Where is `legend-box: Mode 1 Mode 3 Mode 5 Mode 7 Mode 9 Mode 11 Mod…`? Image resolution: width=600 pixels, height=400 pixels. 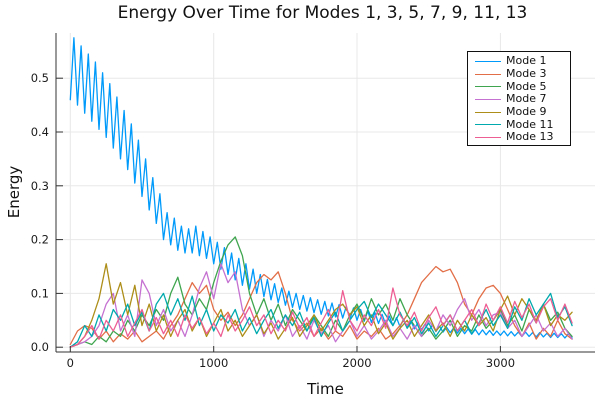
legend-box: Mode 1 Mode 3 Mode 5 Mode 7 Mode 9 Mode 11 Mod… is located at coordinates (519, 98).